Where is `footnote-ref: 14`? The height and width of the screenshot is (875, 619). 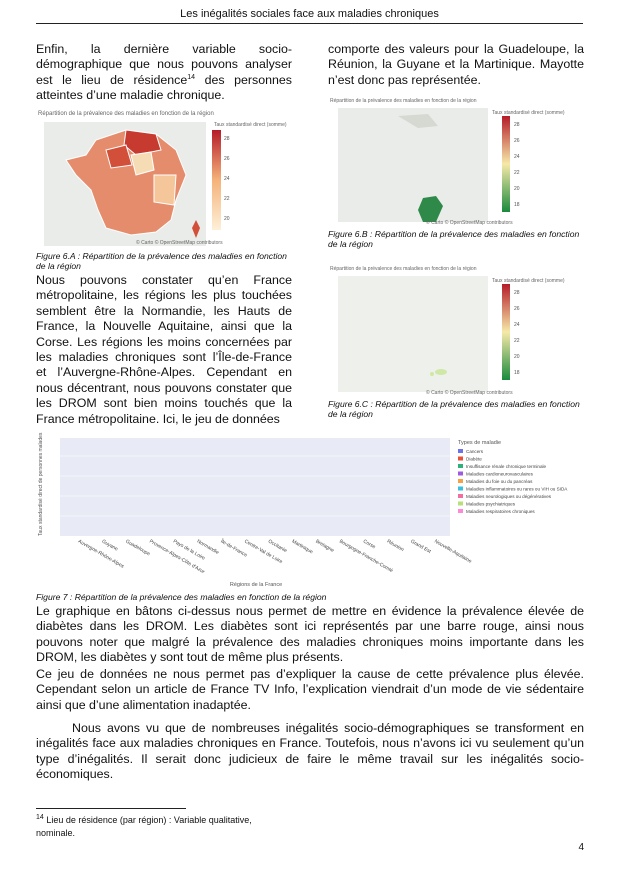
footnote-ref: 14 is located at coordinates (191, 77).